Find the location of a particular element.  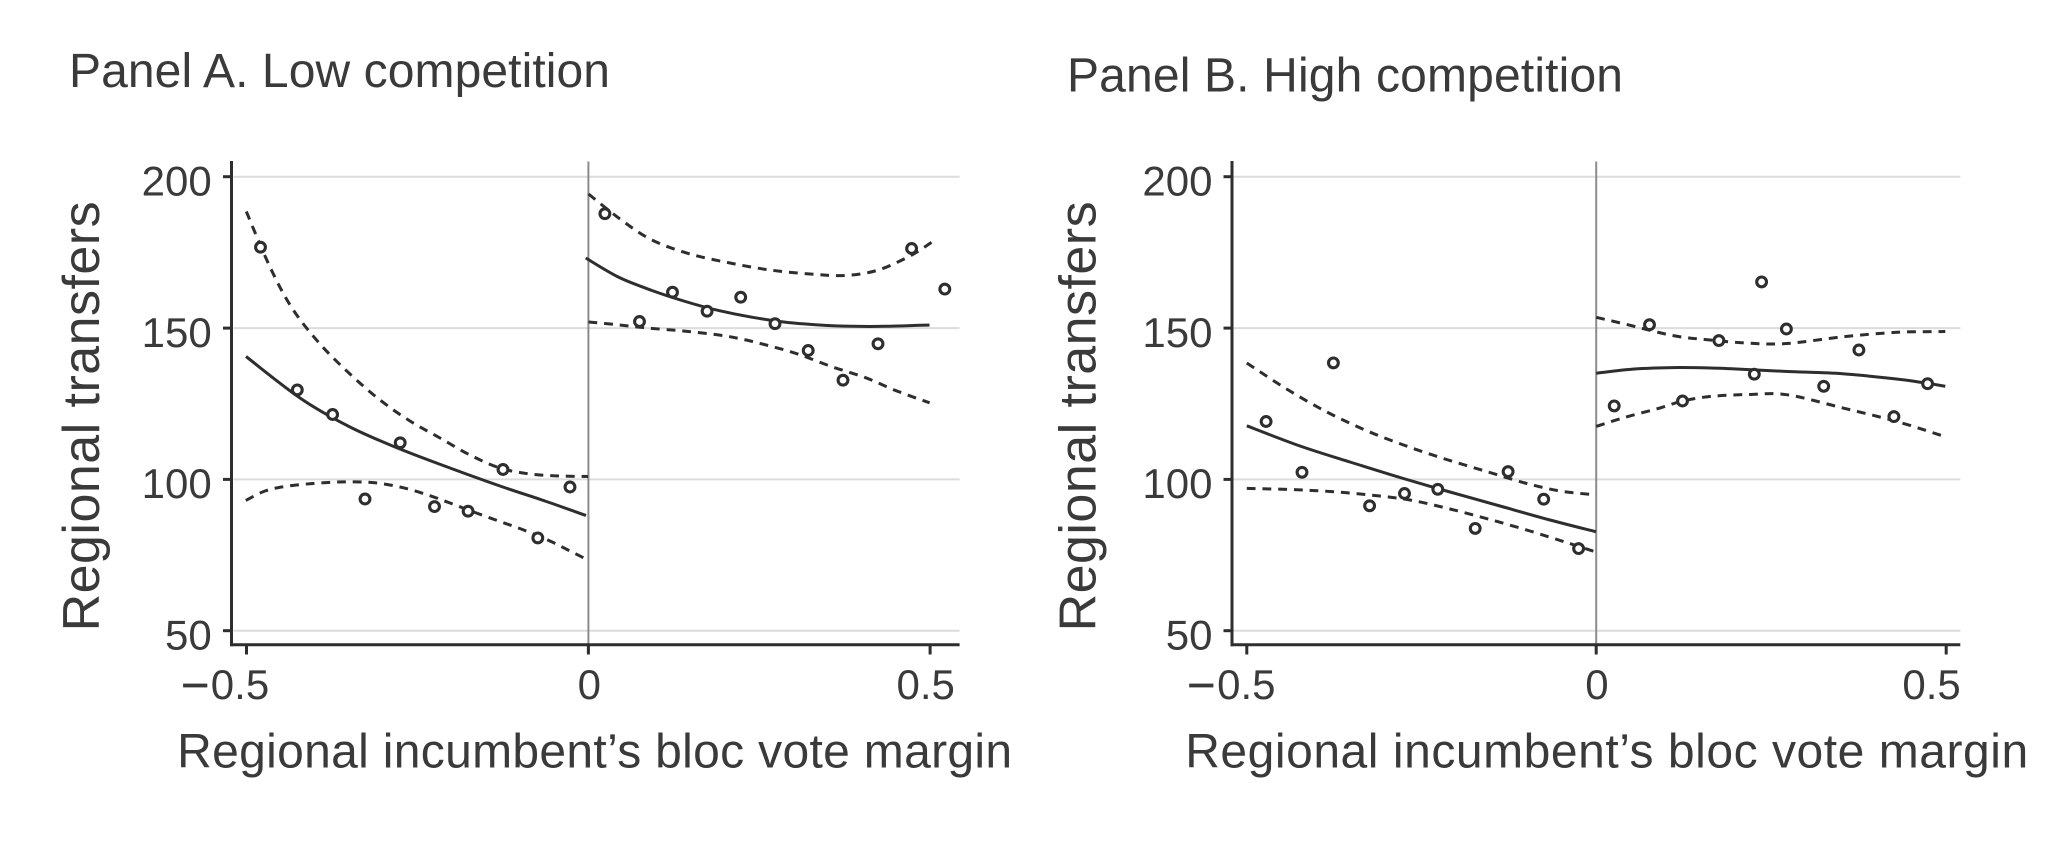

svg-text: Panel A. Low competition is located at coordinates (339, 71).